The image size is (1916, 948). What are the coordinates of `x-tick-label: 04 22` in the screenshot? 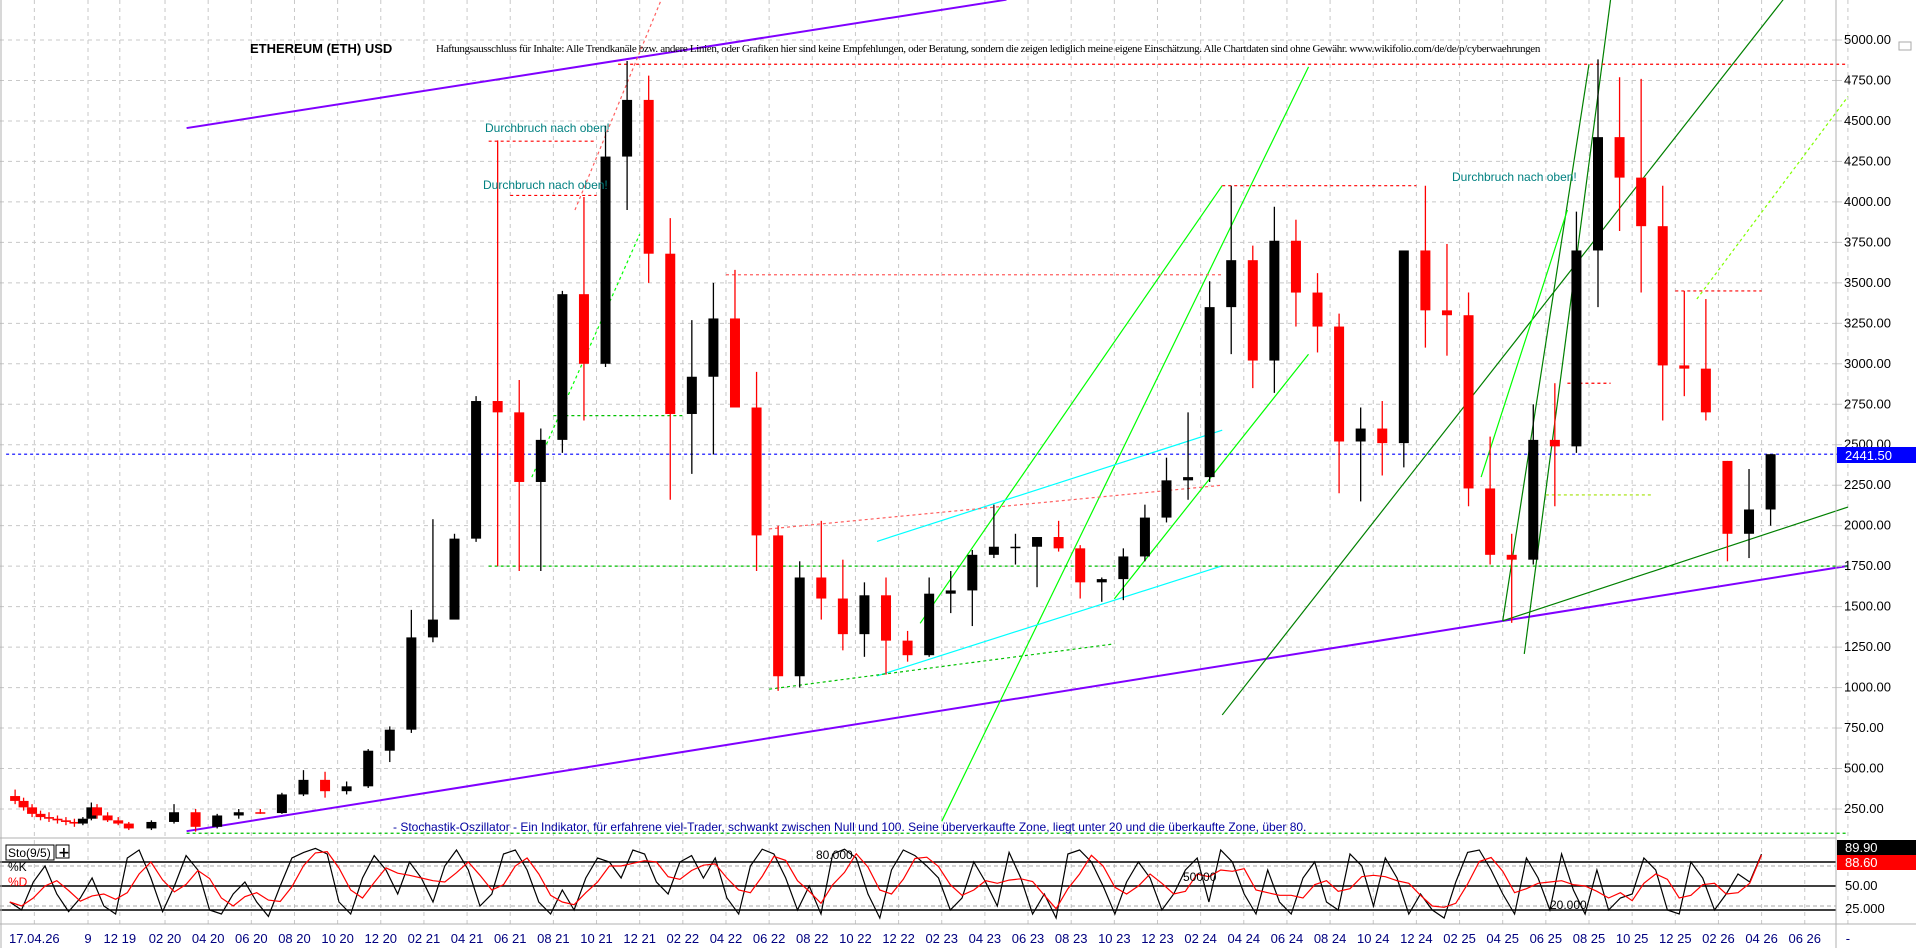 It's located at (726, 938).